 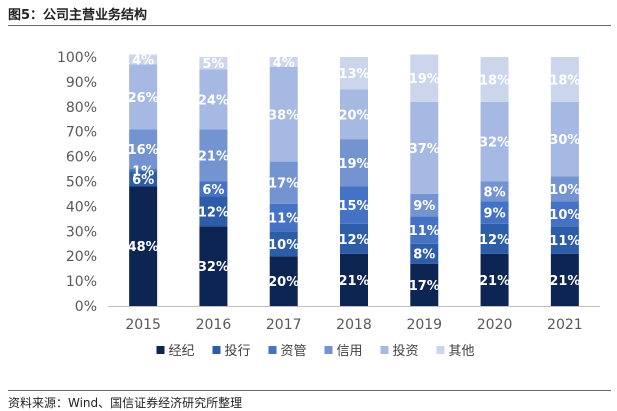 I want to click on y-tick-label: 20%, so click(x=81, y=257).